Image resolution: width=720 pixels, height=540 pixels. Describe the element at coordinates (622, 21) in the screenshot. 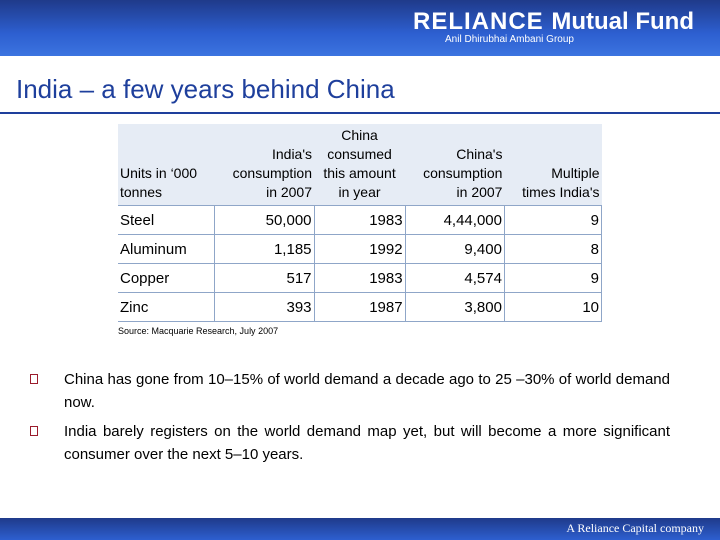

I see `logo-product: Mutual Fund` at that location.